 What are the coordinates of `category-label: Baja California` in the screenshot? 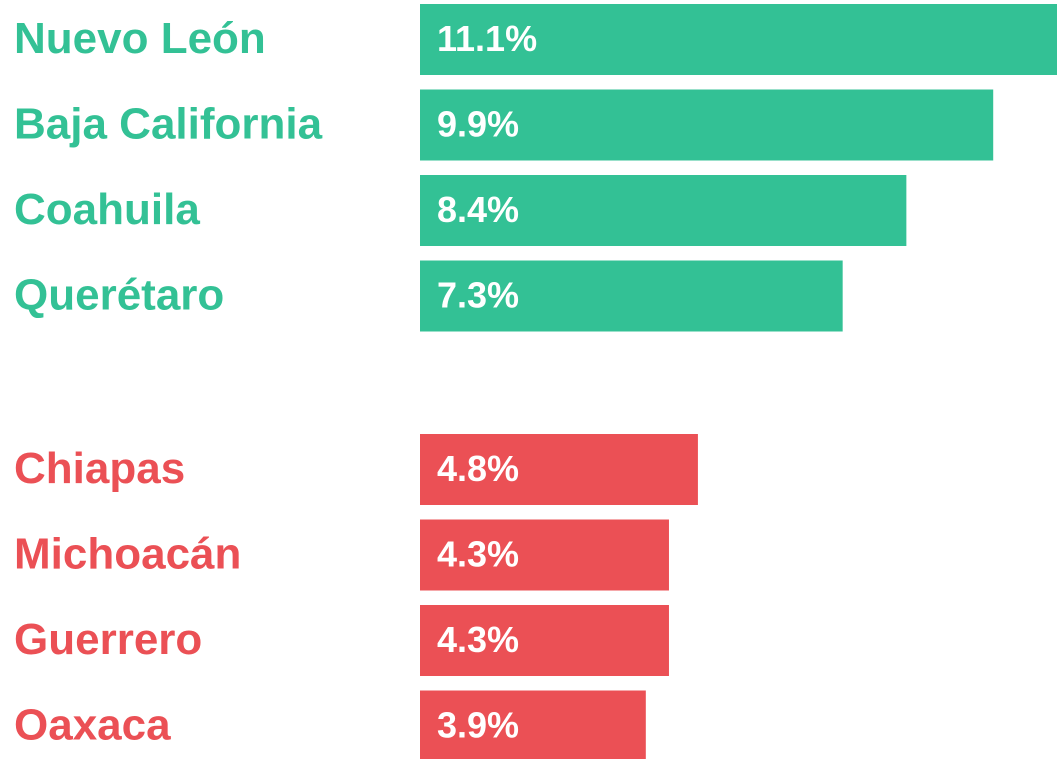 It's located at (168, 124).